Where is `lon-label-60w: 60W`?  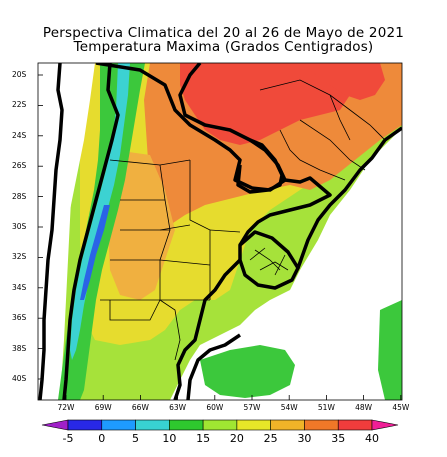
lon-label-60w: 60W is located at coordinates (215, 407).